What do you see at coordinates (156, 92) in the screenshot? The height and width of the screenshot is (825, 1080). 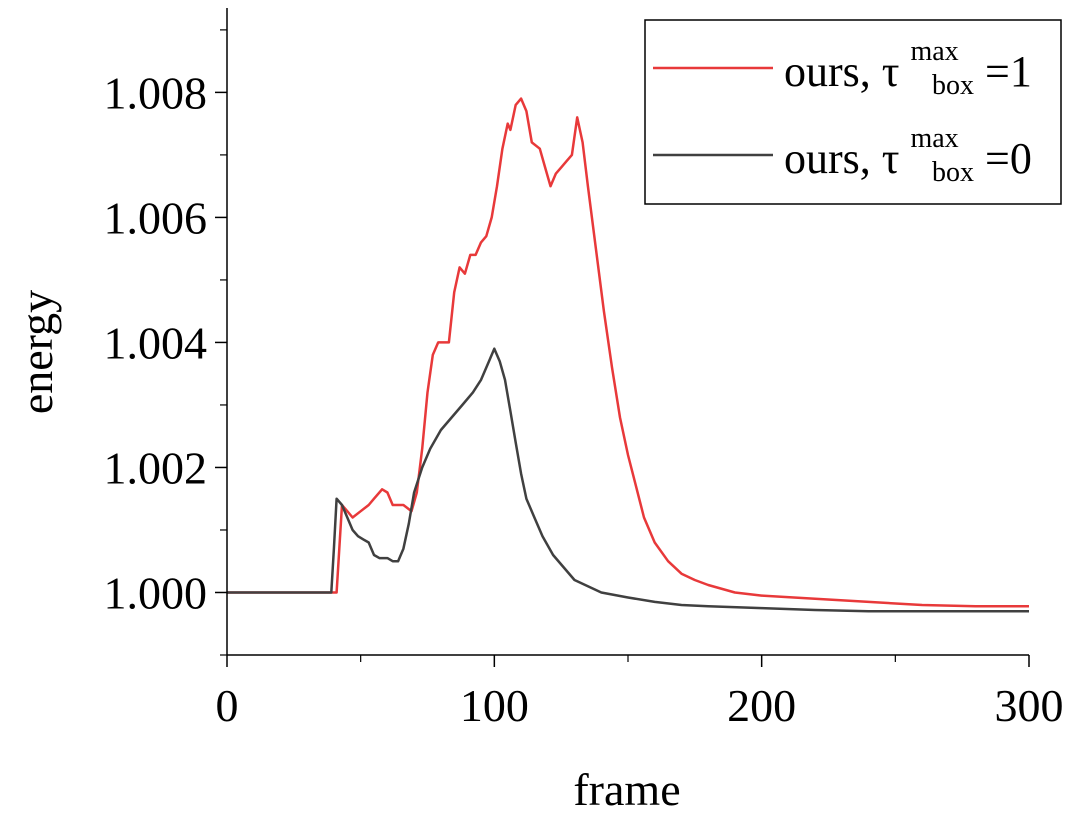 I see `y-tick-label-4: 1.008` at bounding box center [156, 92].